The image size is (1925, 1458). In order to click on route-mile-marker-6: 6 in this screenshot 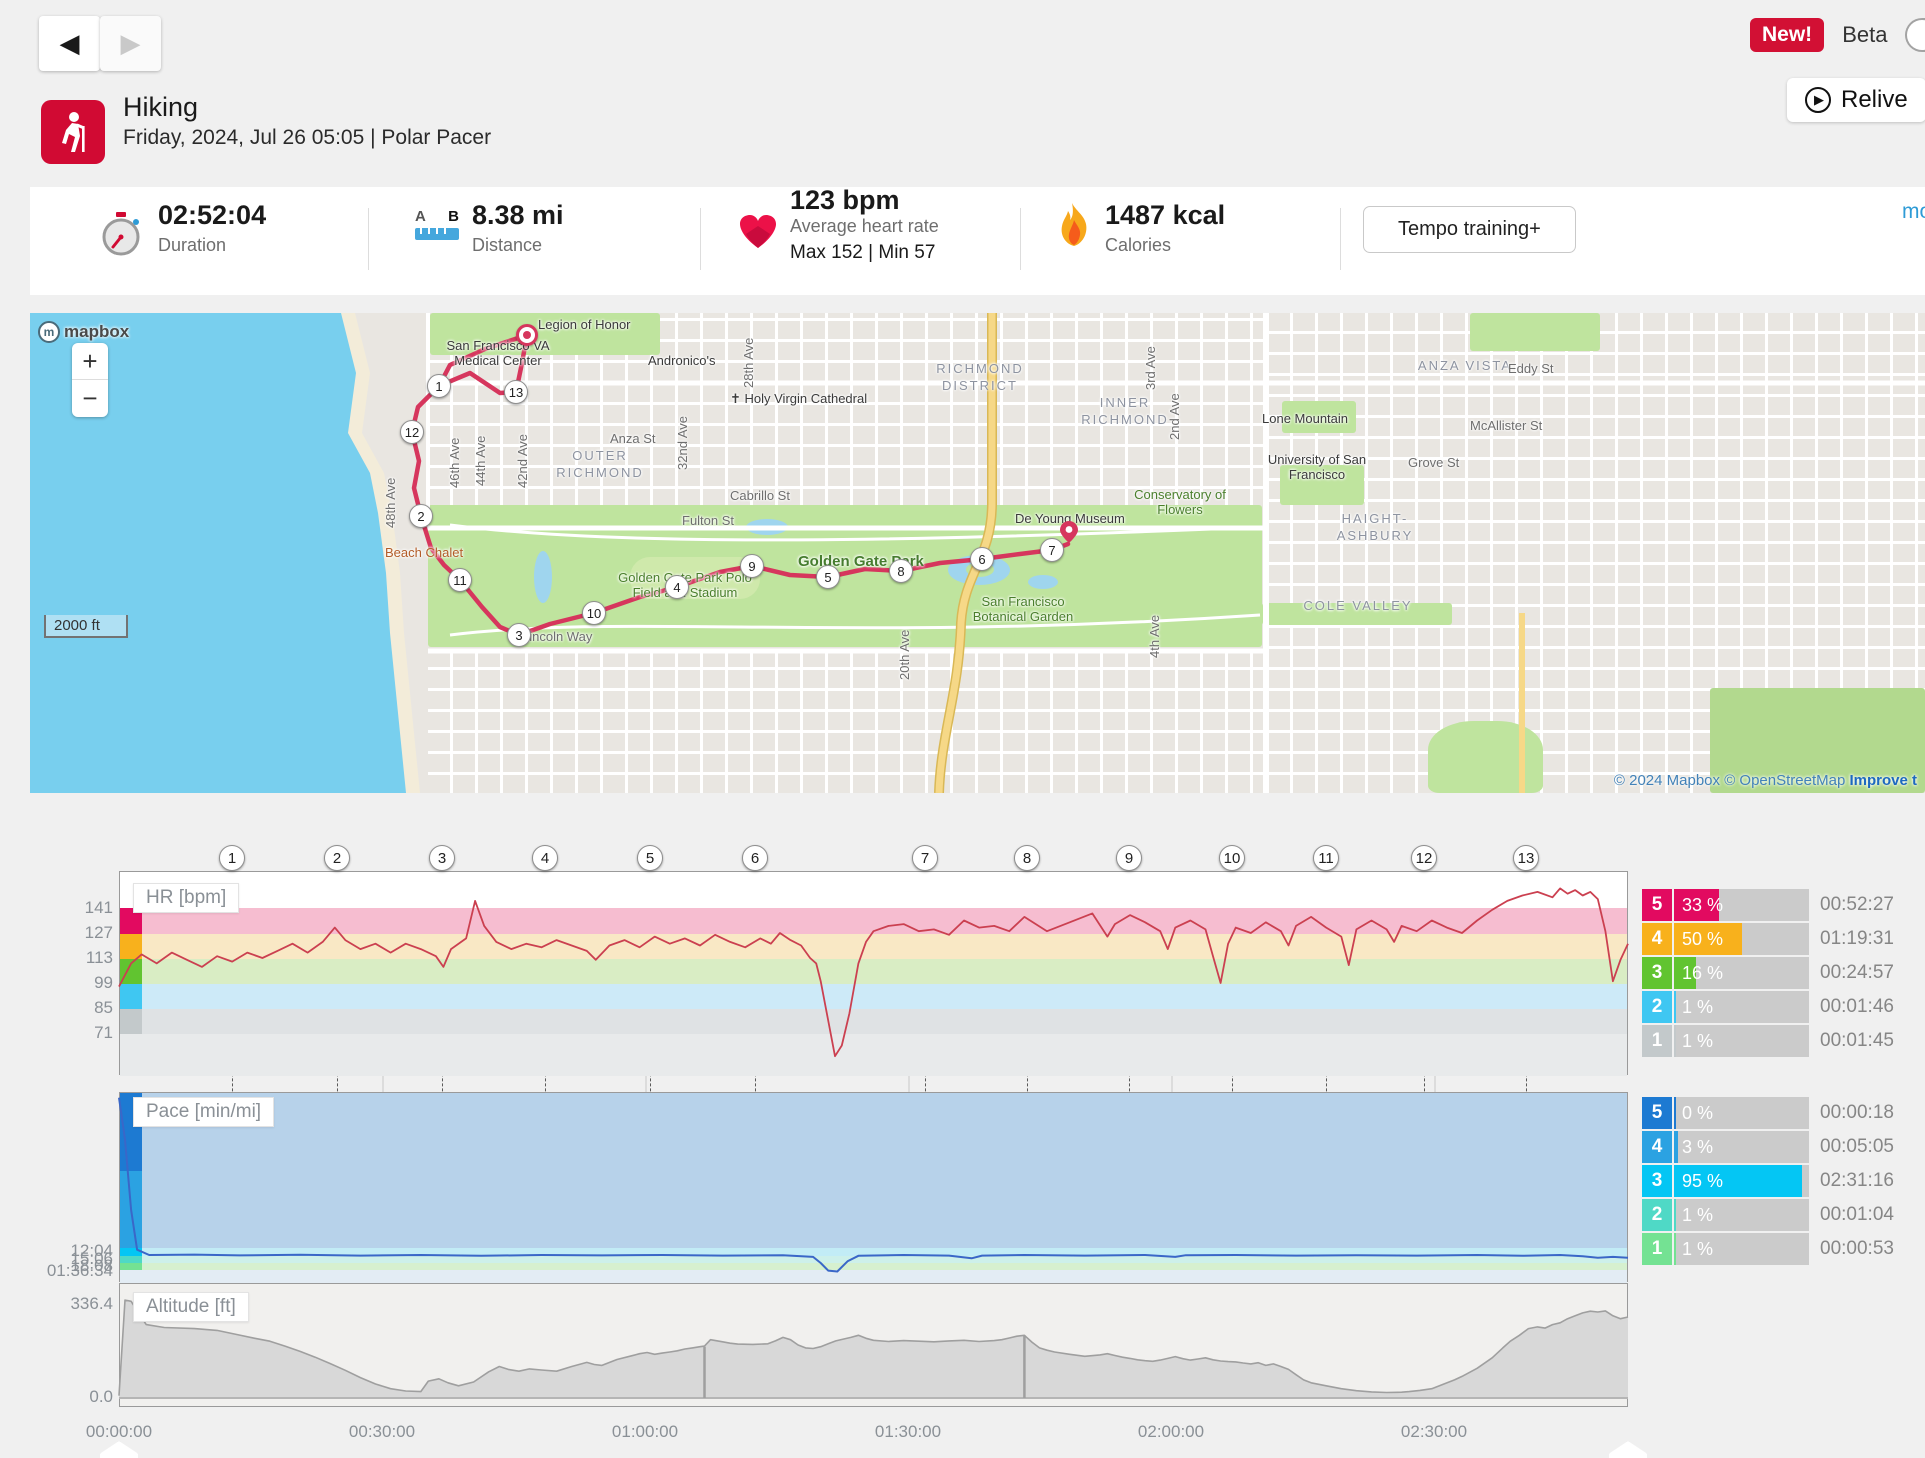, I will do `click(982, 559)`.